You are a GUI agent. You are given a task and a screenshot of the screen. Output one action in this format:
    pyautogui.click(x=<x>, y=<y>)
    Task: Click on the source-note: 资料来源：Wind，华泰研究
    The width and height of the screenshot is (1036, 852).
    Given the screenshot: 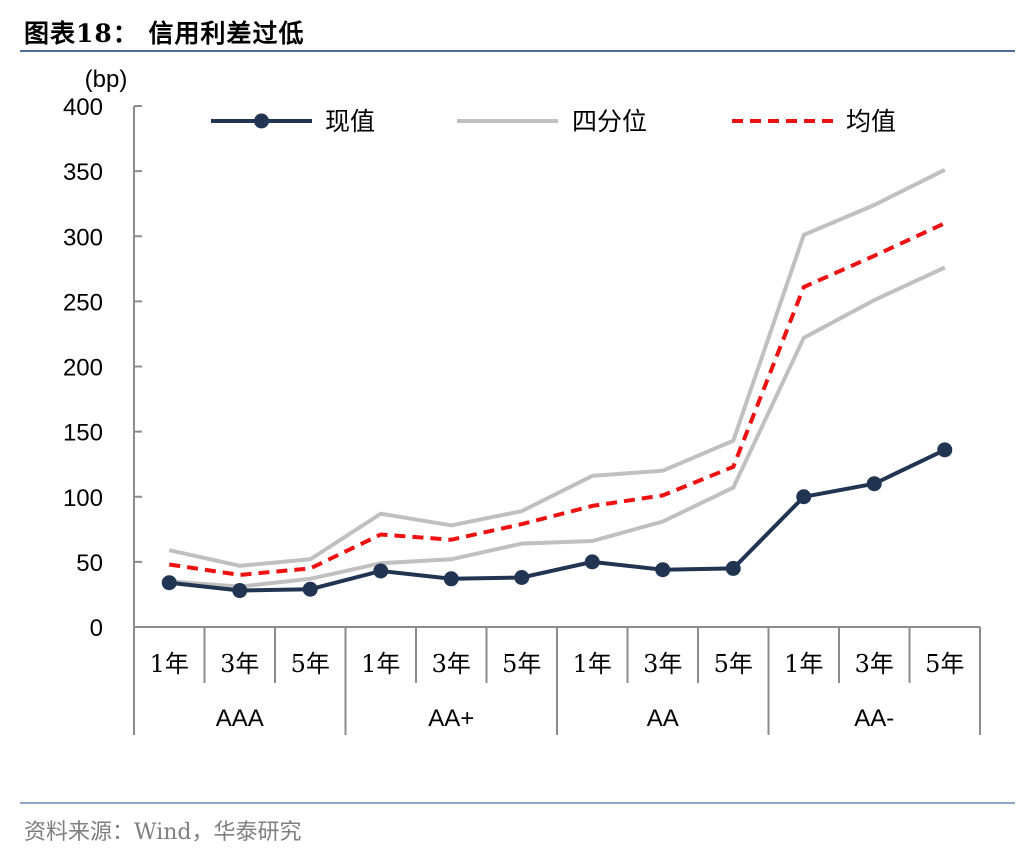 What is the action you would take?
    pyautogui.click(x=163, y=832)
    